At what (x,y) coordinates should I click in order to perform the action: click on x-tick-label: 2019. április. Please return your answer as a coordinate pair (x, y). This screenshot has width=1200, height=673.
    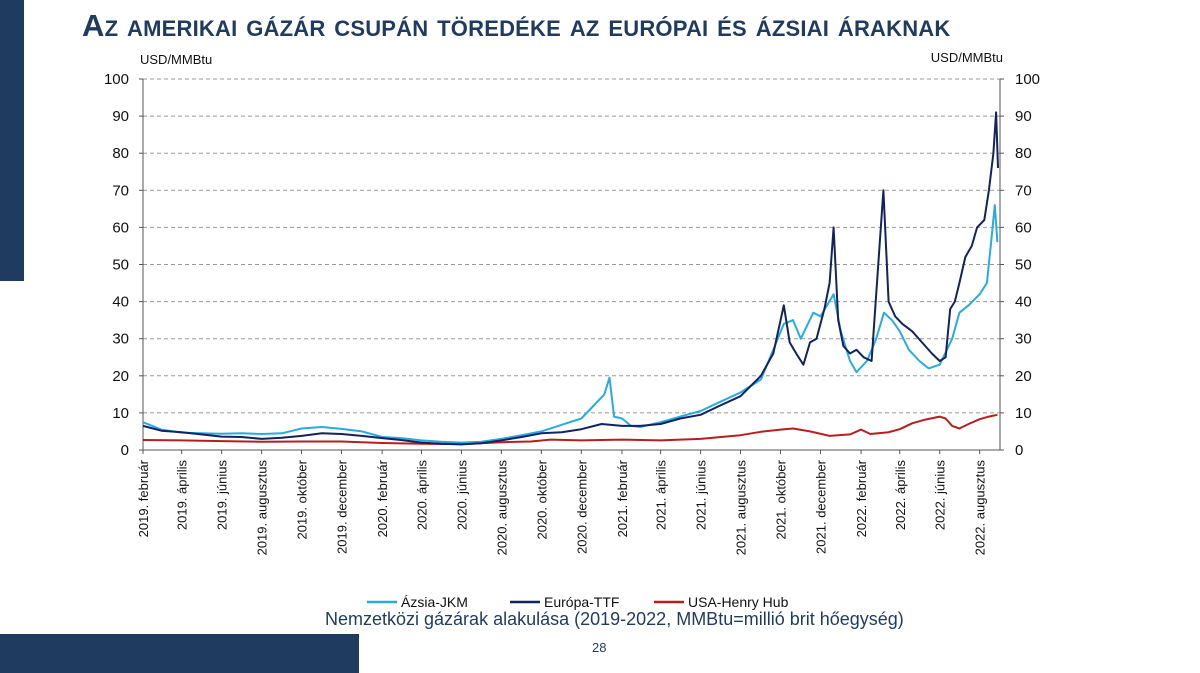
    Looking at the image, I should click on (182, 495).